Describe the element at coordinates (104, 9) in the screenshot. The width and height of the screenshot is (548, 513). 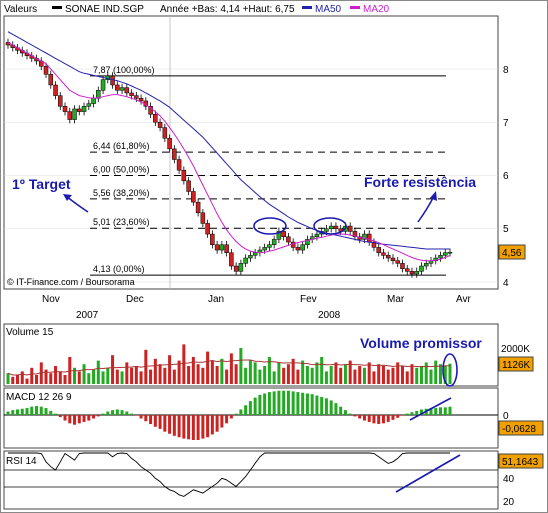
I see `ticker-name: SONAE IND.SGP` at that location.